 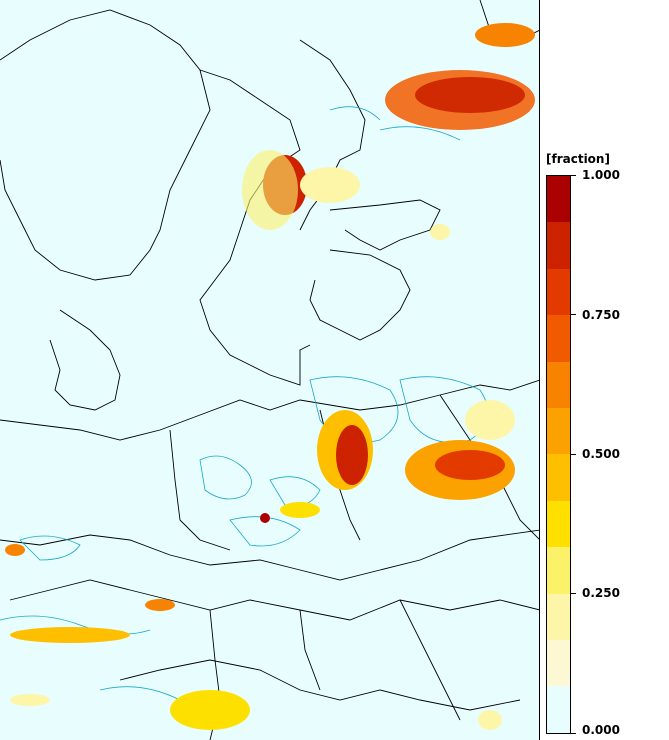 I want to click on tick-label: 0.250, so click(x=601, y=593).